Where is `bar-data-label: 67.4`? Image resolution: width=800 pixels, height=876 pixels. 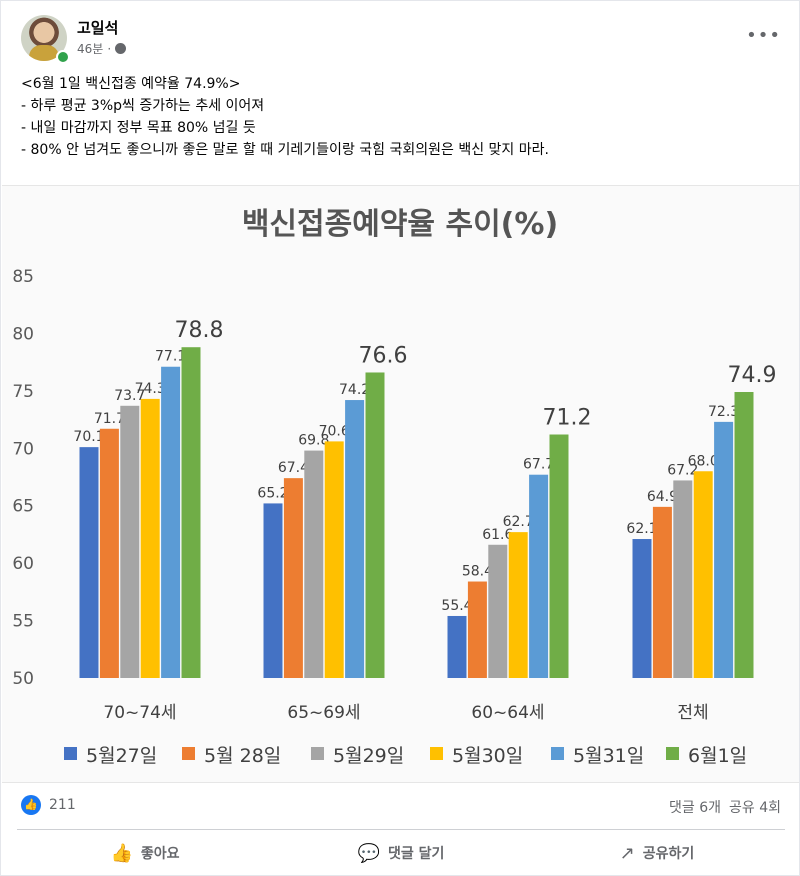
bar-data-label: 67.4 is located at coordinates (293, 468).